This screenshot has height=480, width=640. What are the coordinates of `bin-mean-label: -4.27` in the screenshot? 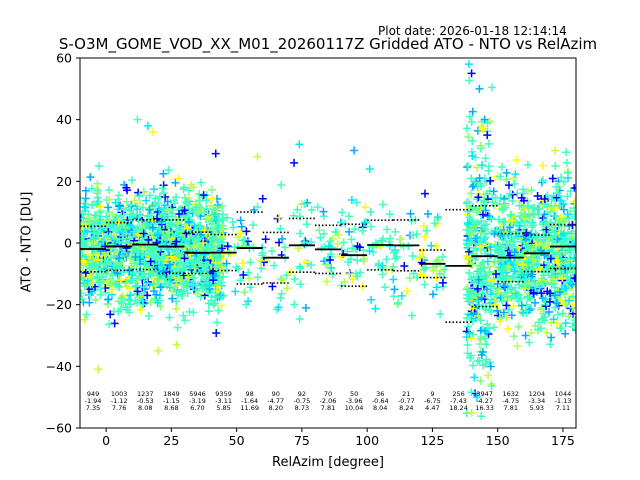 It's located at (484, 401).